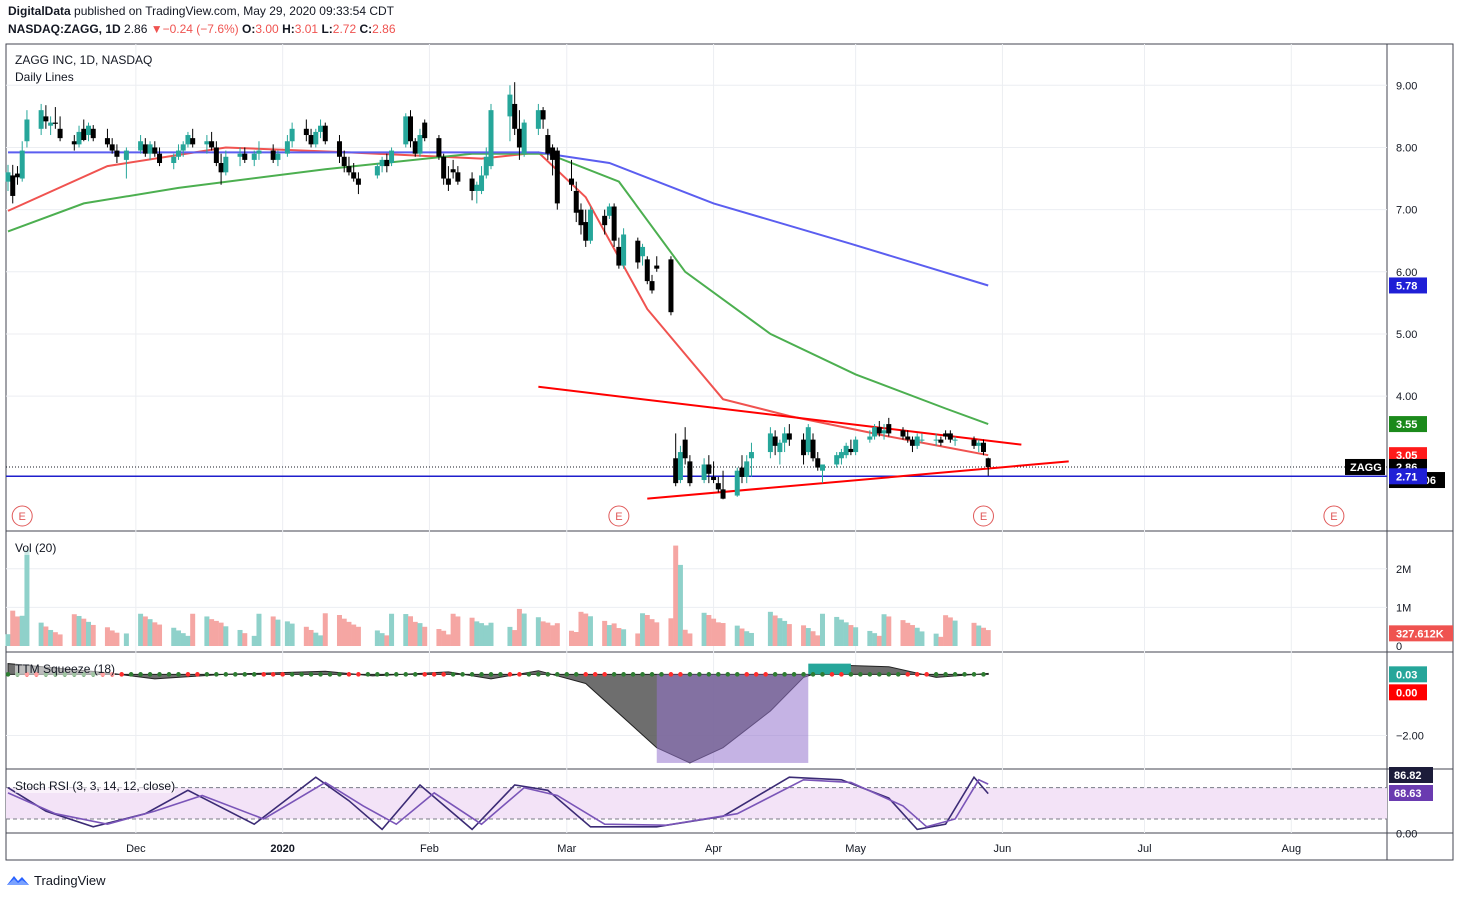  I want to click on squeeze-momentum-rising, so click(732, 718).